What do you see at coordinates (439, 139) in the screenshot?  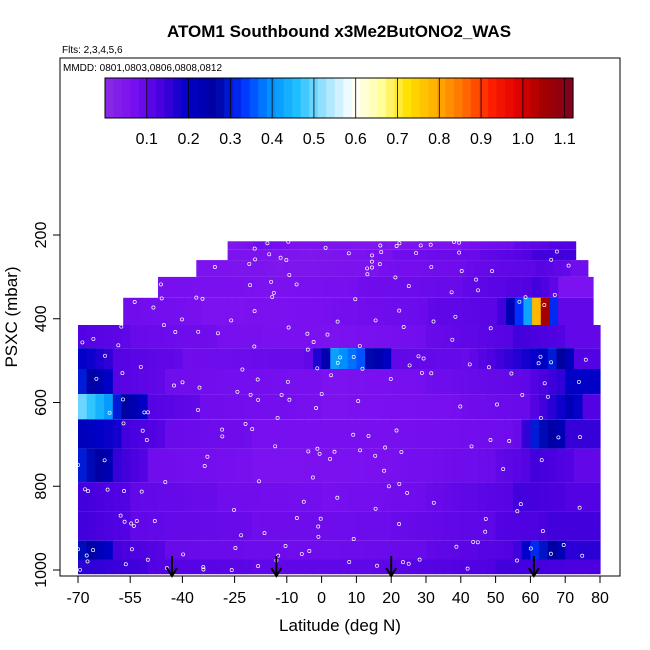 I see `colorbar-tick-label: 0.8` at bounding box center [439, 139].